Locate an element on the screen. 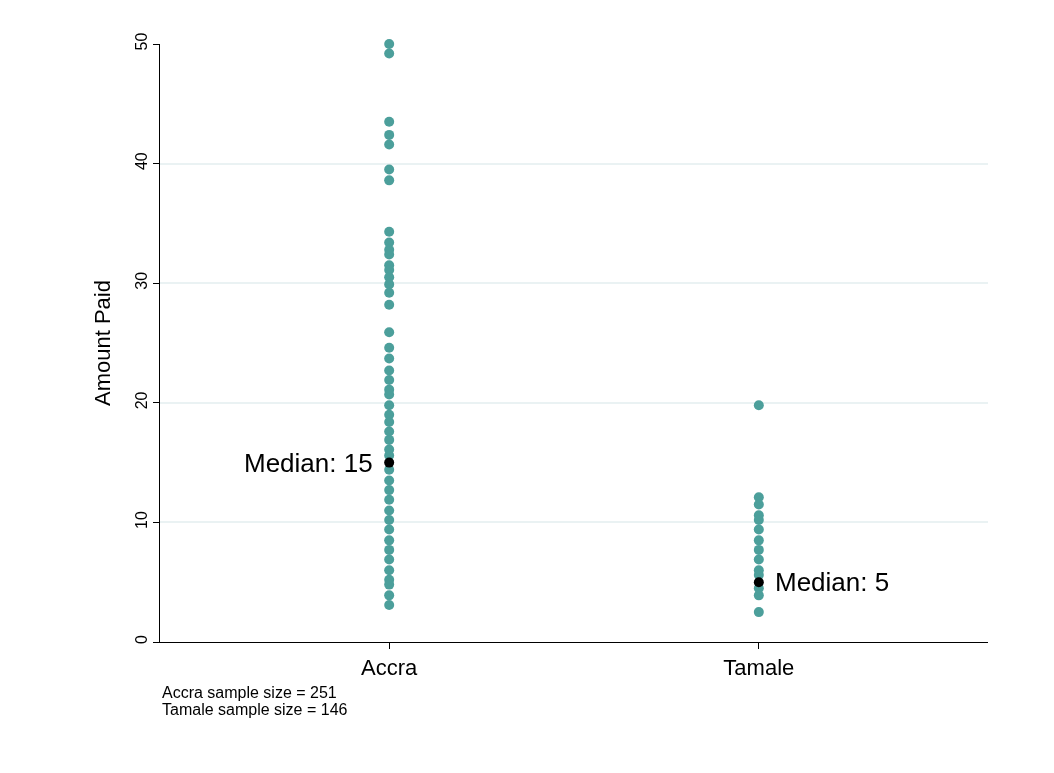 The height and width of the screenshot is (773, 1054). y-tick-label: 0 is located at coordinates (141, 640).